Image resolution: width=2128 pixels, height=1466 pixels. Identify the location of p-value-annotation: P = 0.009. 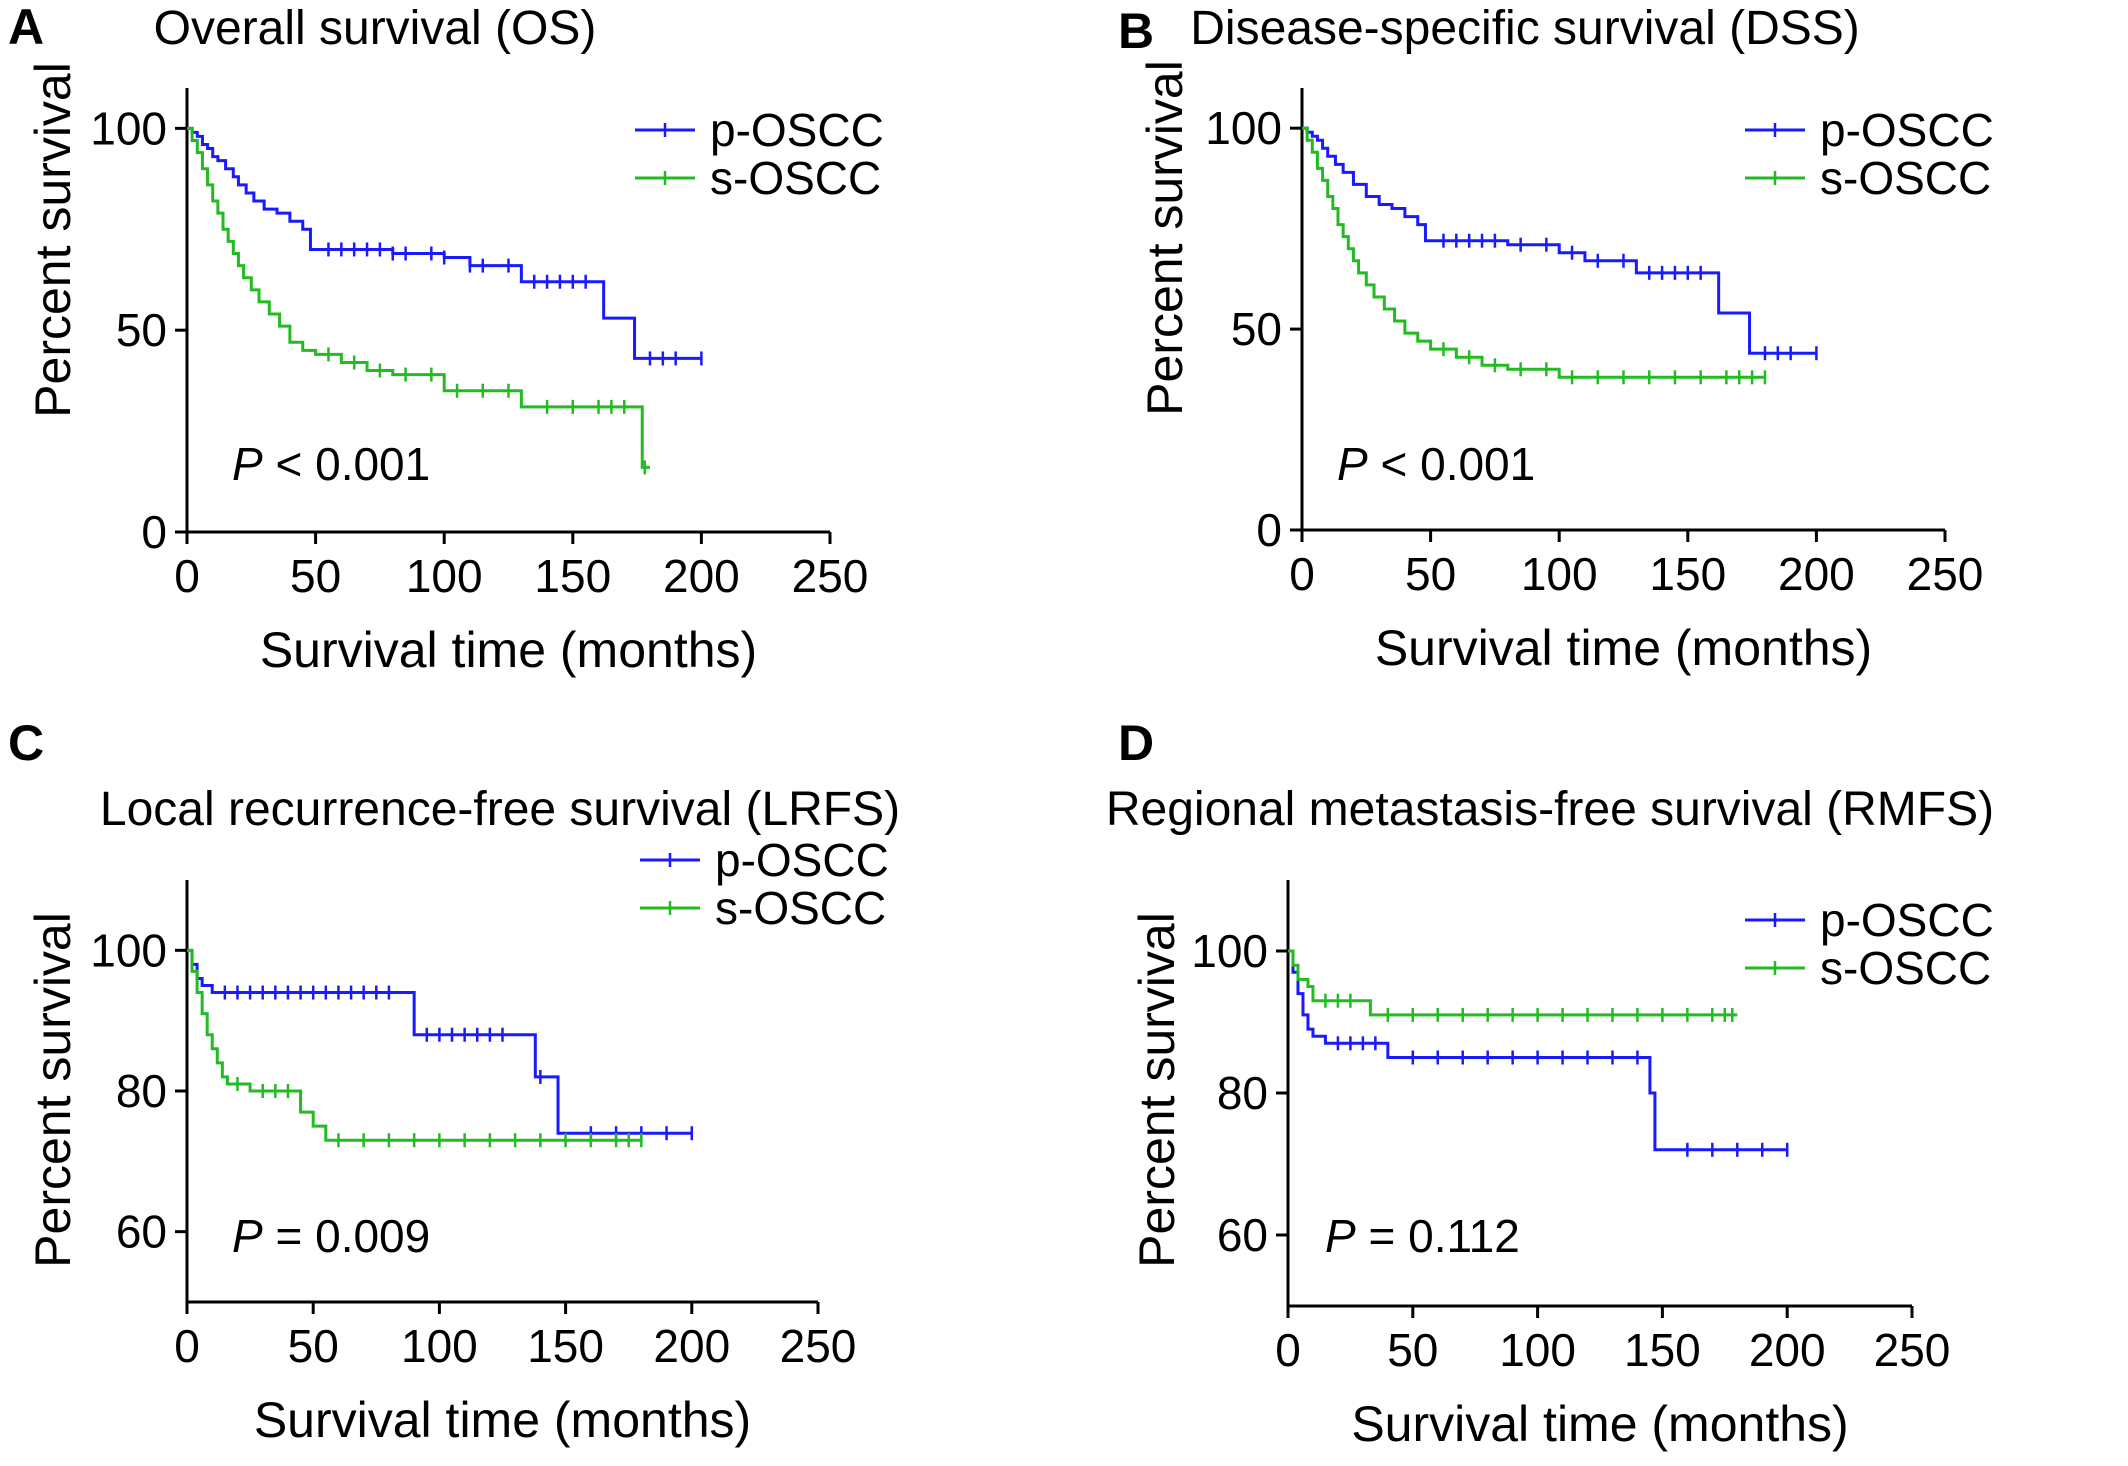
(331, 1236).